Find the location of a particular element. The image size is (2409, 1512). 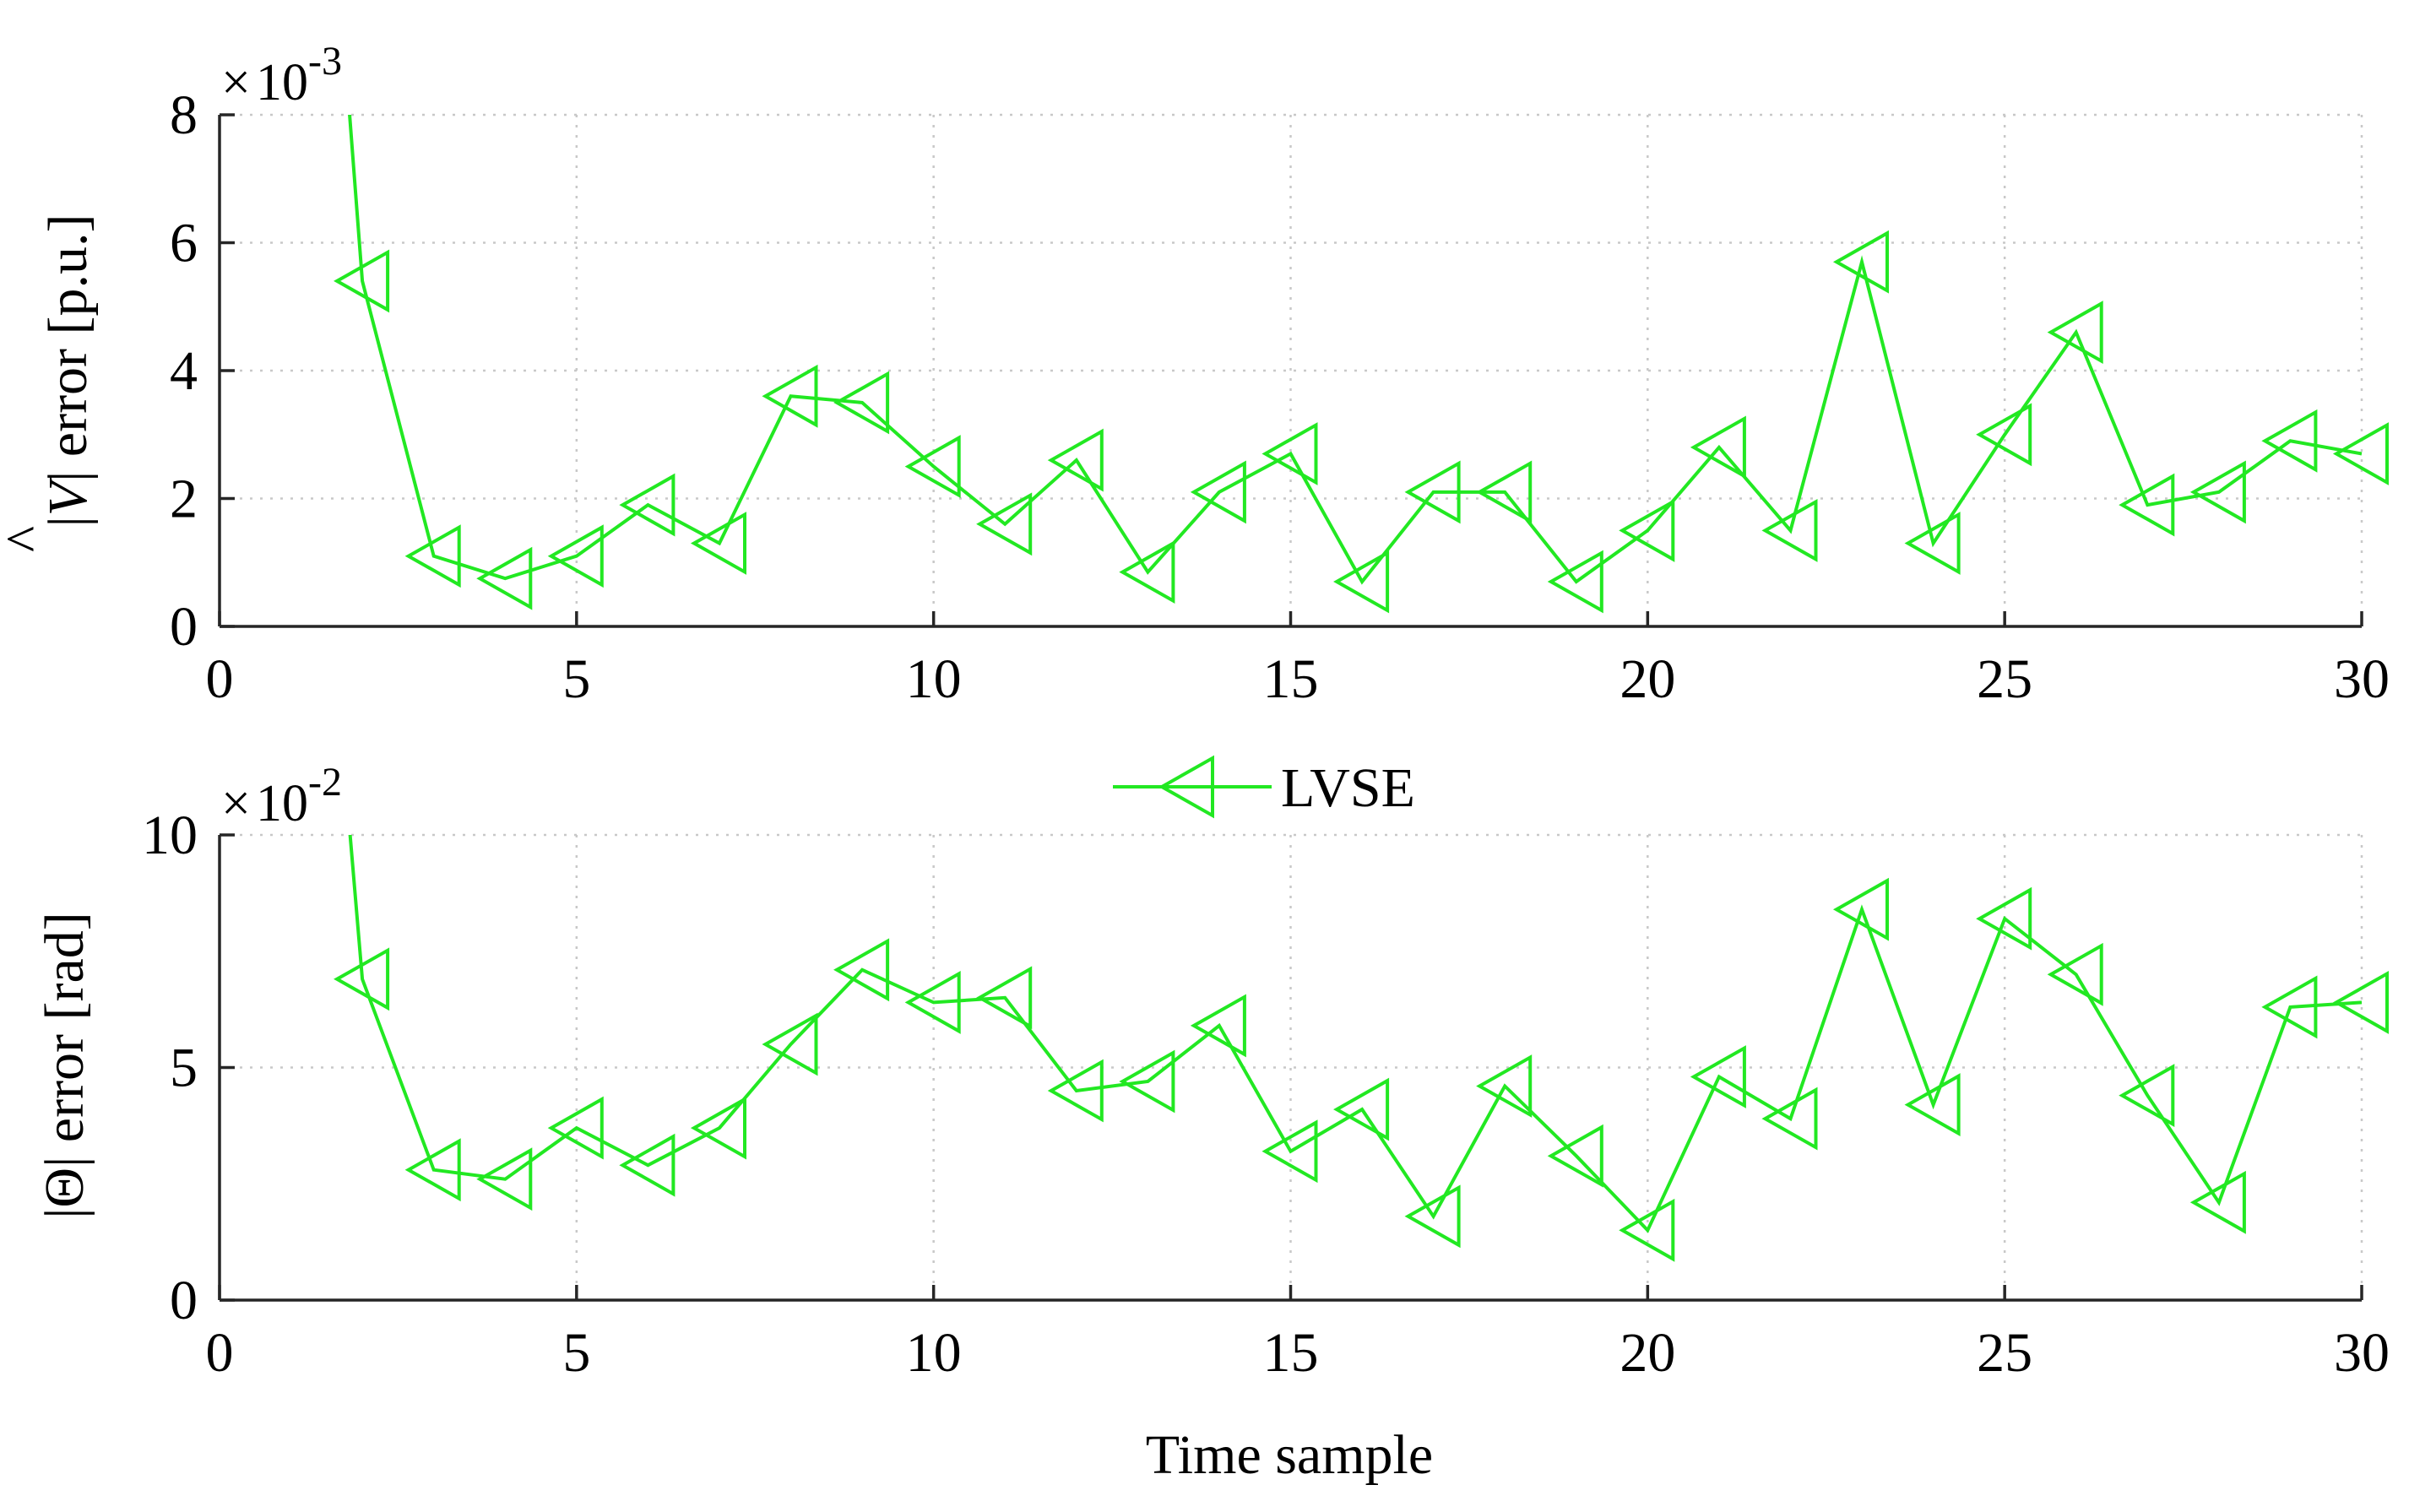

angle-x-tick-label-3: 15 is located at coordinates (1291, 1353).